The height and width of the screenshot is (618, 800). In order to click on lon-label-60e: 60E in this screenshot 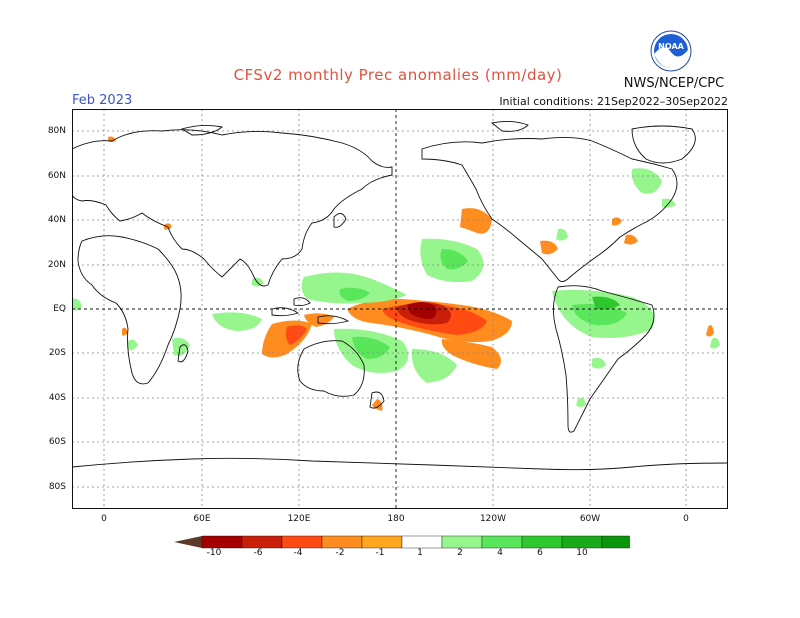, I will do `click(202, 519)`.